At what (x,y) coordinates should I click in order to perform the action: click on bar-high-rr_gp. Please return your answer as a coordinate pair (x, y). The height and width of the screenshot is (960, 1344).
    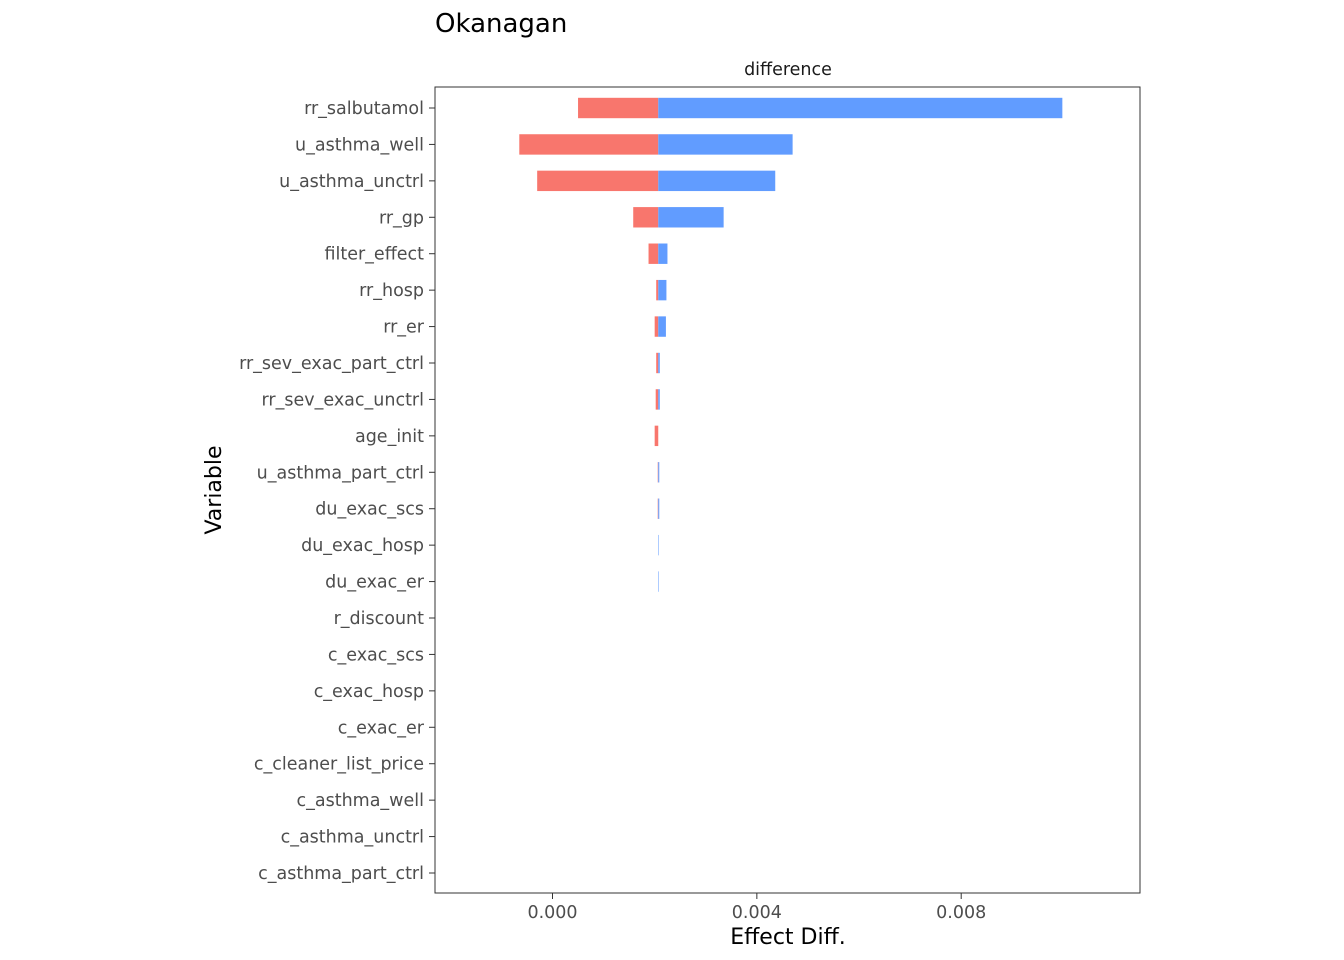
    Looking at the image, I should click on (691, 217).